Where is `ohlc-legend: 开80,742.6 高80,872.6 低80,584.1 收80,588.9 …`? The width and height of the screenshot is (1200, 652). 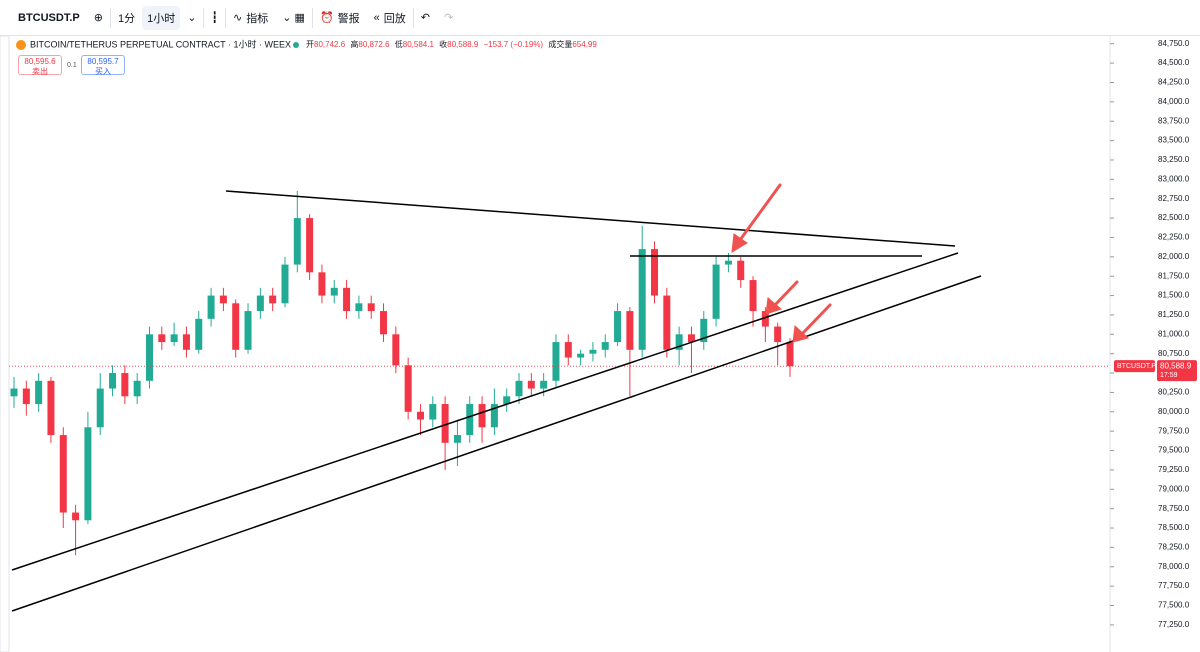
ohlc-legend: 开80,742.6 高80,872.6 低80,584.1 收80,588.9 … is located at coordinates (451, 44).